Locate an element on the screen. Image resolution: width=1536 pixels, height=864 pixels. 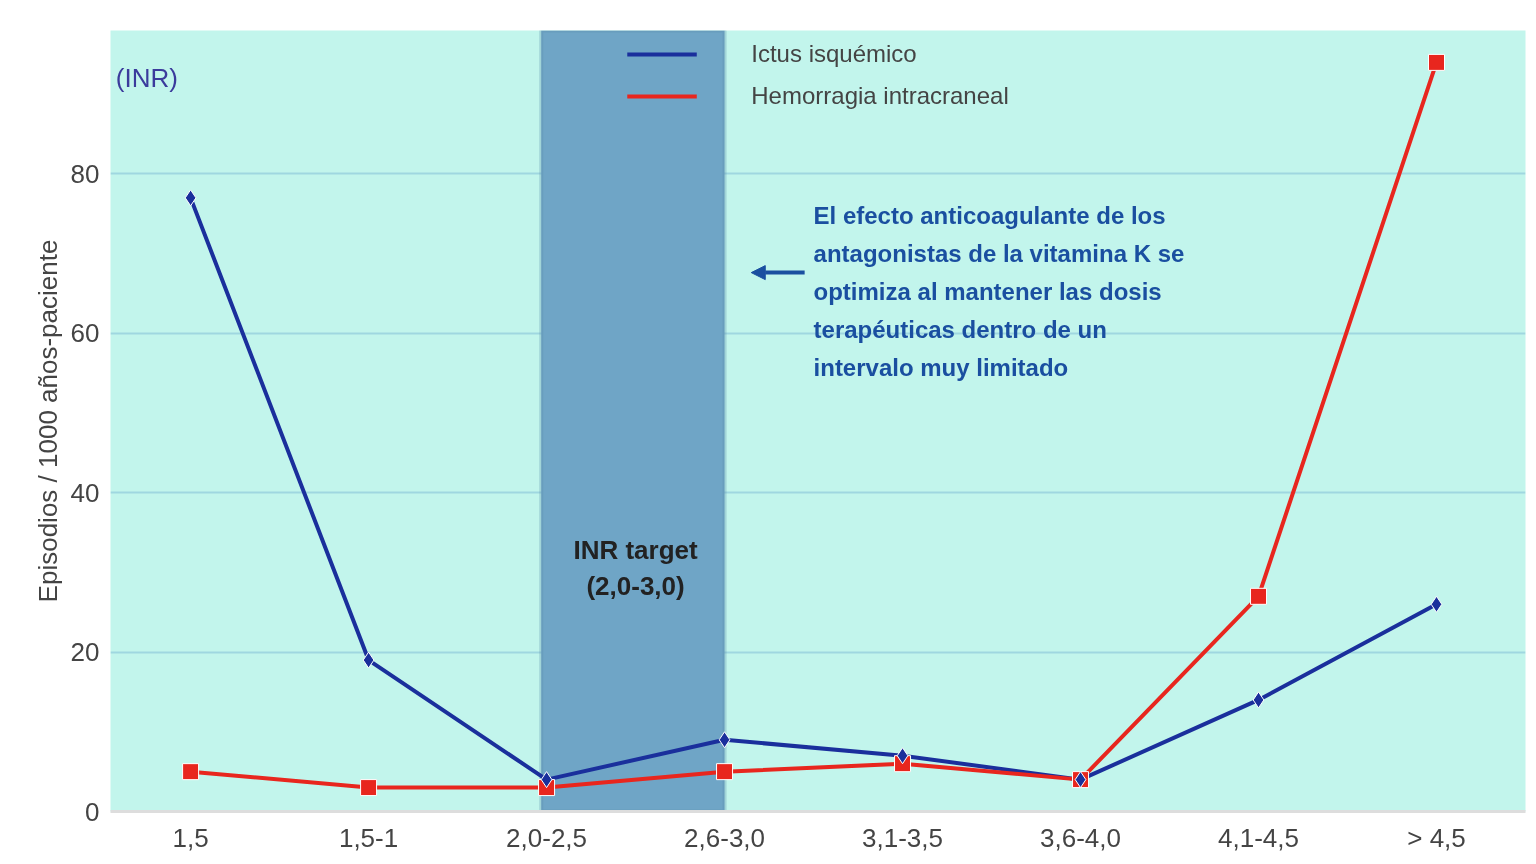
annotation: El efecto anticoagulante de los antagonistas de la vitamina K se optimiza al mantener las dosis terapéuticas dentro de un intervalo muy limitado is located at coordinates (999, 291).